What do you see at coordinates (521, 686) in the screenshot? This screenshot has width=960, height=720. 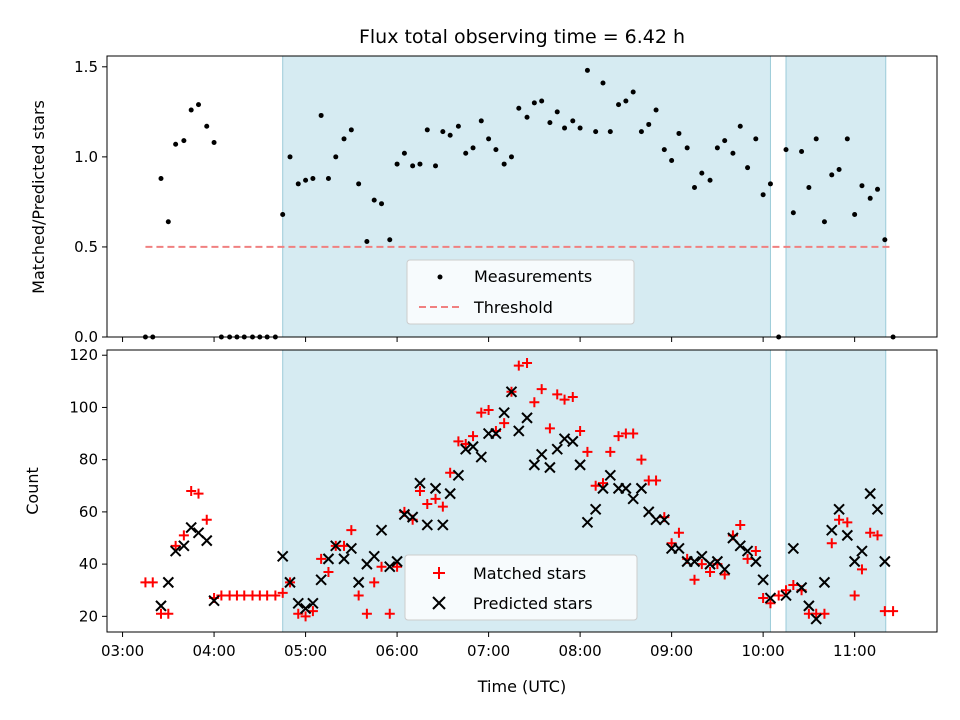 I see `x-axis-label: Time (UTC)` at bounding box center [521, 686].